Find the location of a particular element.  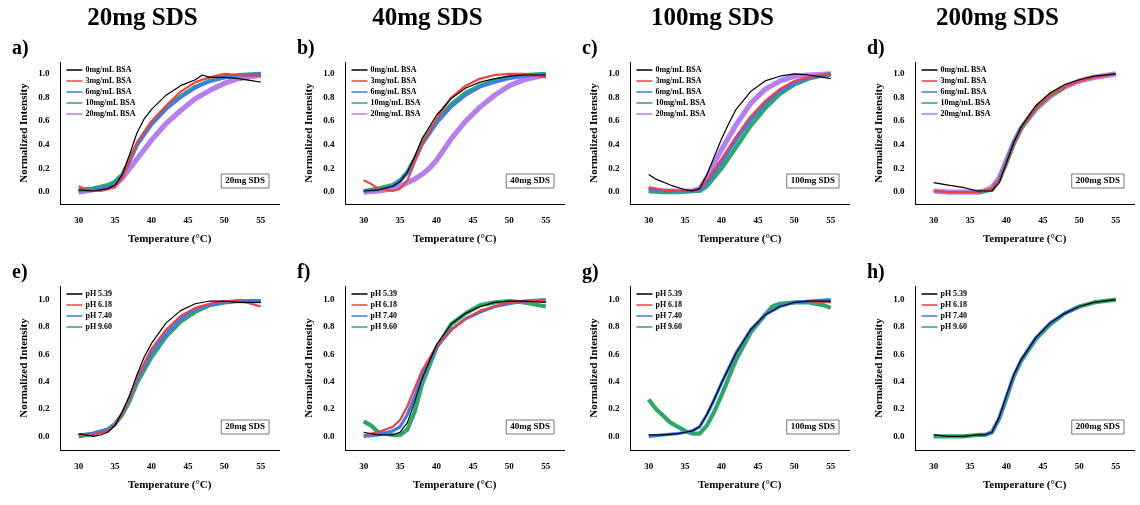

chart-title: 20mg SDS is located at coordinates (142, 17).